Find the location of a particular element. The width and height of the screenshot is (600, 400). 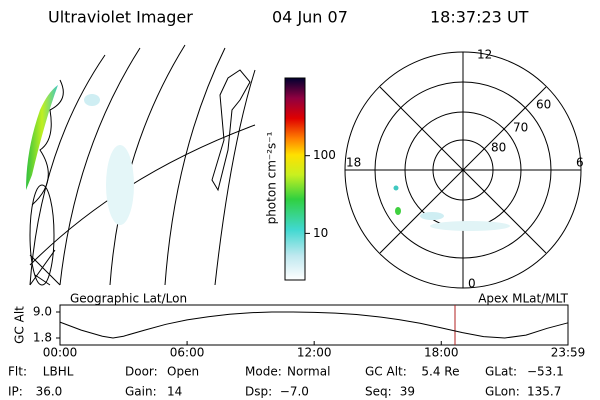

info-value: −53.1 is located at coordinates (545, 372).